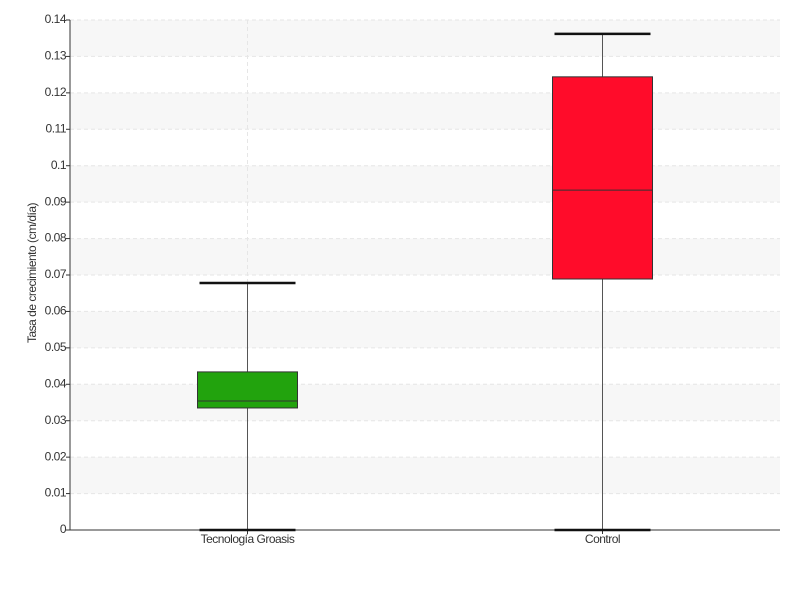  I want to click on y-tick-label: 0.05, so click(56, 347).